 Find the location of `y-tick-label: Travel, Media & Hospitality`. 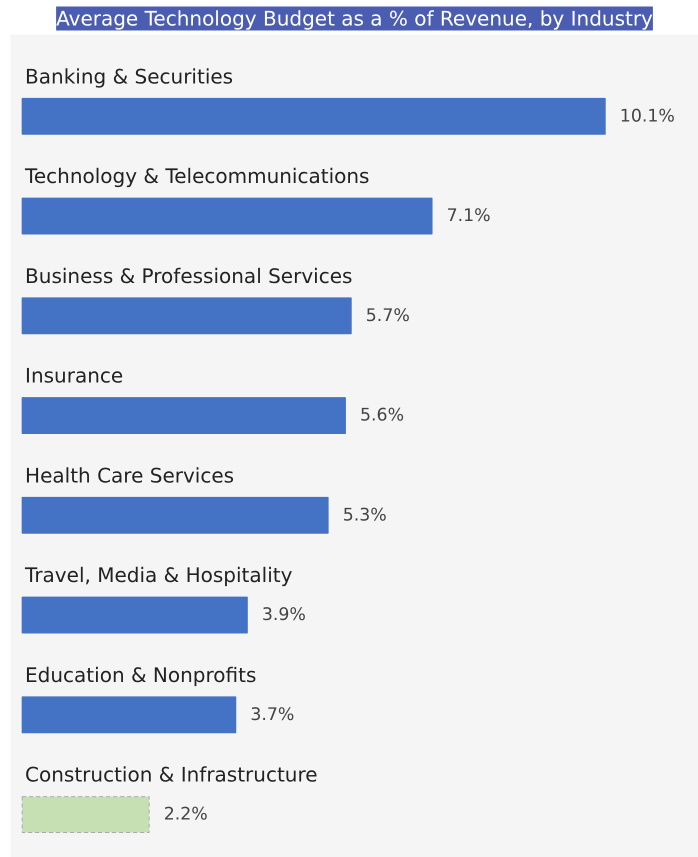

y-tick-label: Travel, Media & Hospitality is located at coordinates (158, 575).